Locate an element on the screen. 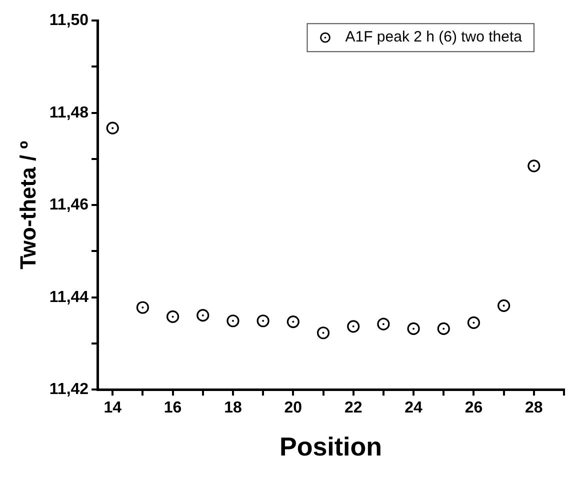  y-tick-label: 11,46 is located at coordinates (69, 205).